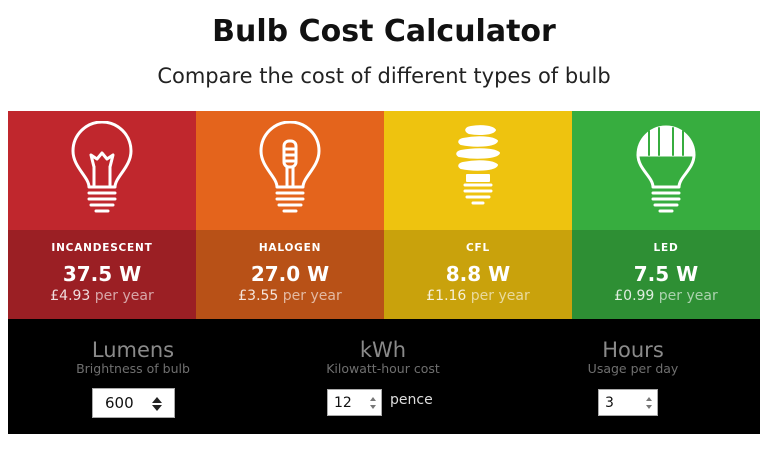 The height and width of the screenshot is (475, 768). I want to click on bulb-card-incandescent: INCANDESCENT 37.5 W £4.93 per year, so click(102, 215).